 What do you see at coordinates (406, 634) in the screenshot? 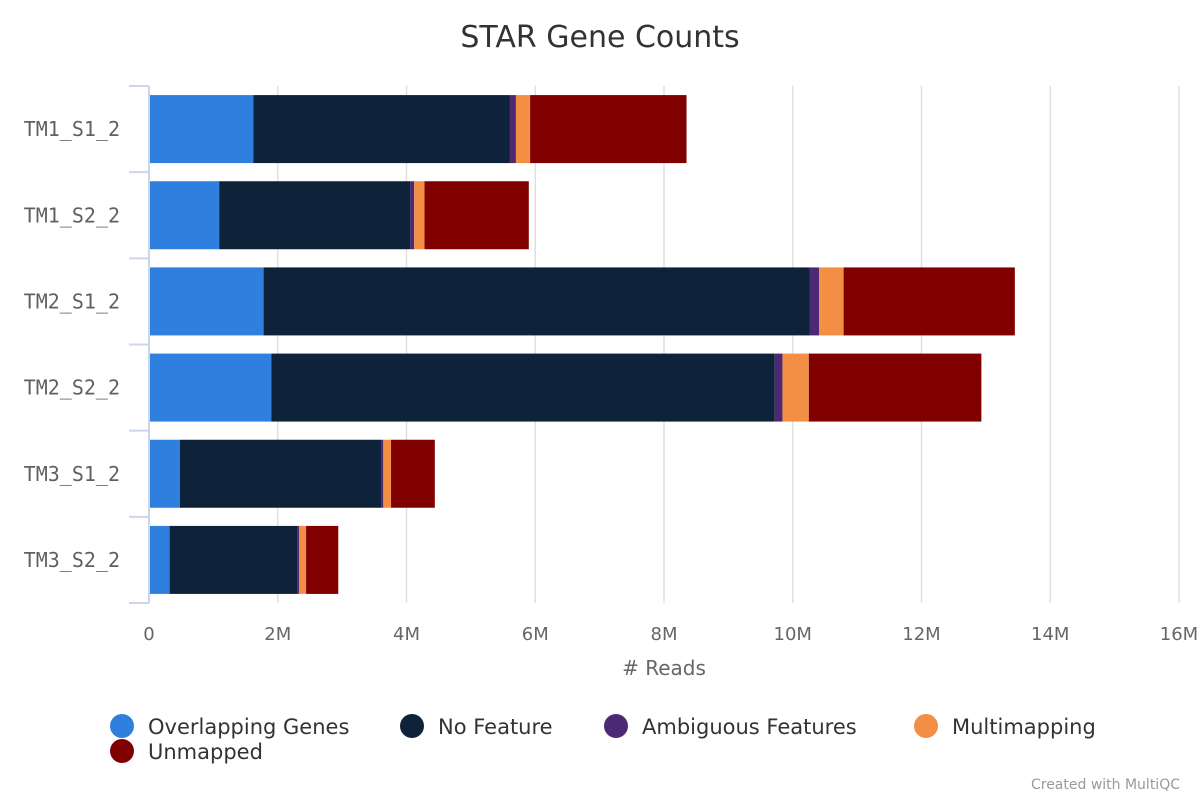
I see `x-tick-label: 4M` at bounding box center [406, 634].